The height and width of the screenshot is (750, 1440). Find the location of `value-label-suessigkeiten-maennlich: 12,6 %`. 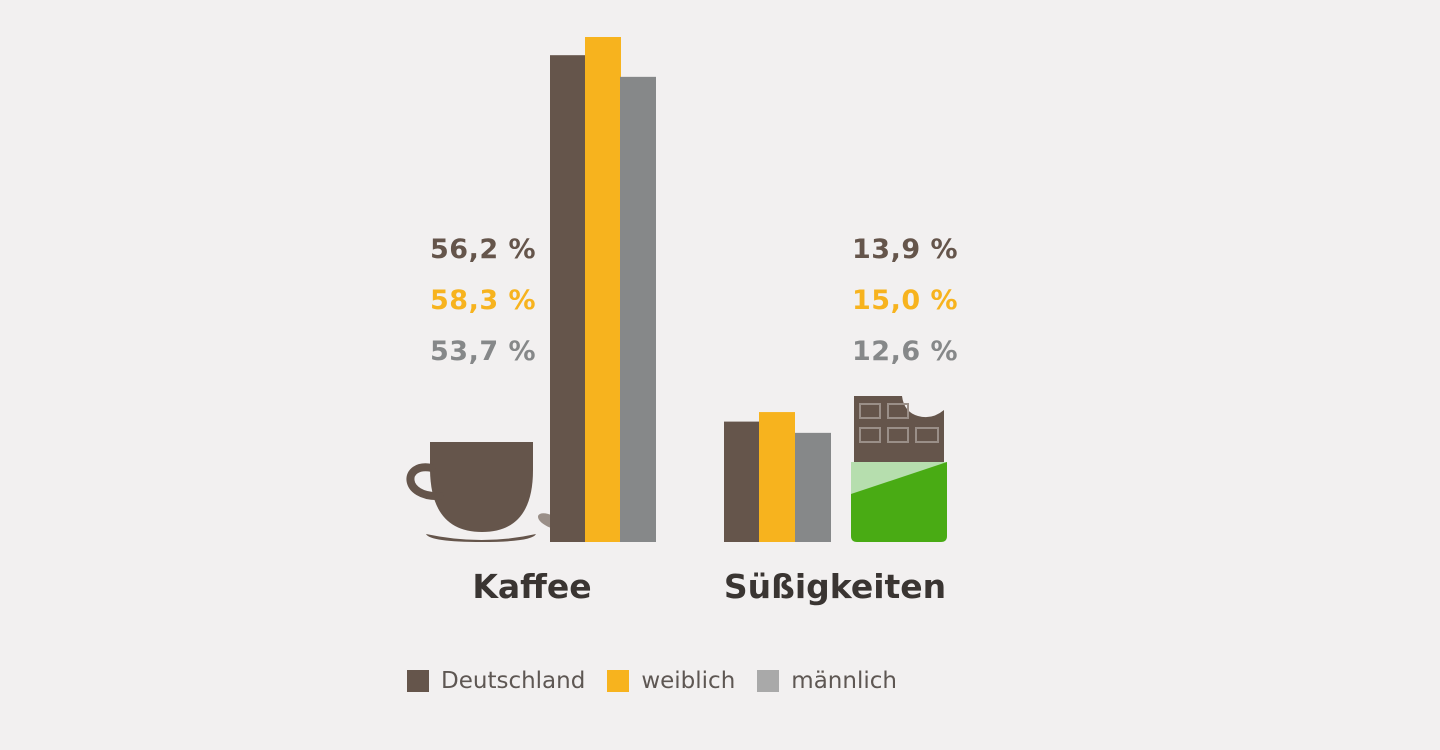

value-label-suessigkeiten-maennlich: 12,6 % is located at coordinates (905, 351).